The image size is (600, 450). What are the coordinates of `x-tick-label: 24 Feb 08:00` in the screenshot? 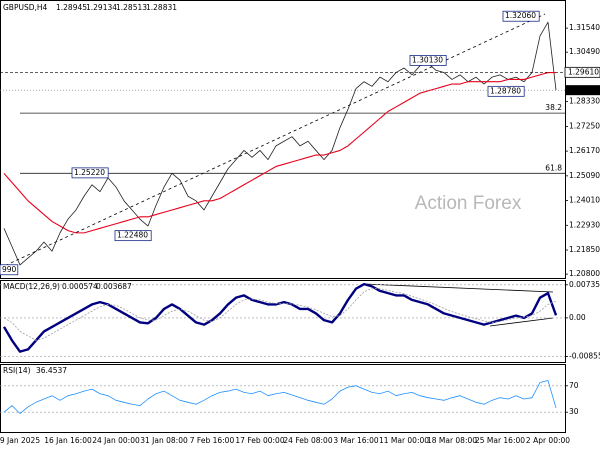 It's located at (307, 440).